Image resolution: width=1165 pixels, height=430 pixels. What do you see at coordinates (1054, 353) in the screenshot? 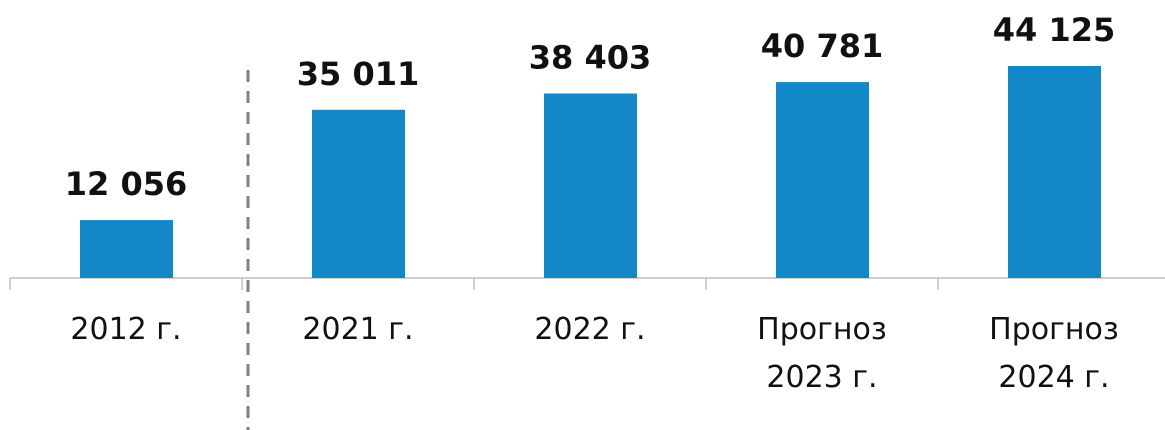
I see `x-tick-label: Прогноз 2024 г.` at bounding box center [1054, 353].